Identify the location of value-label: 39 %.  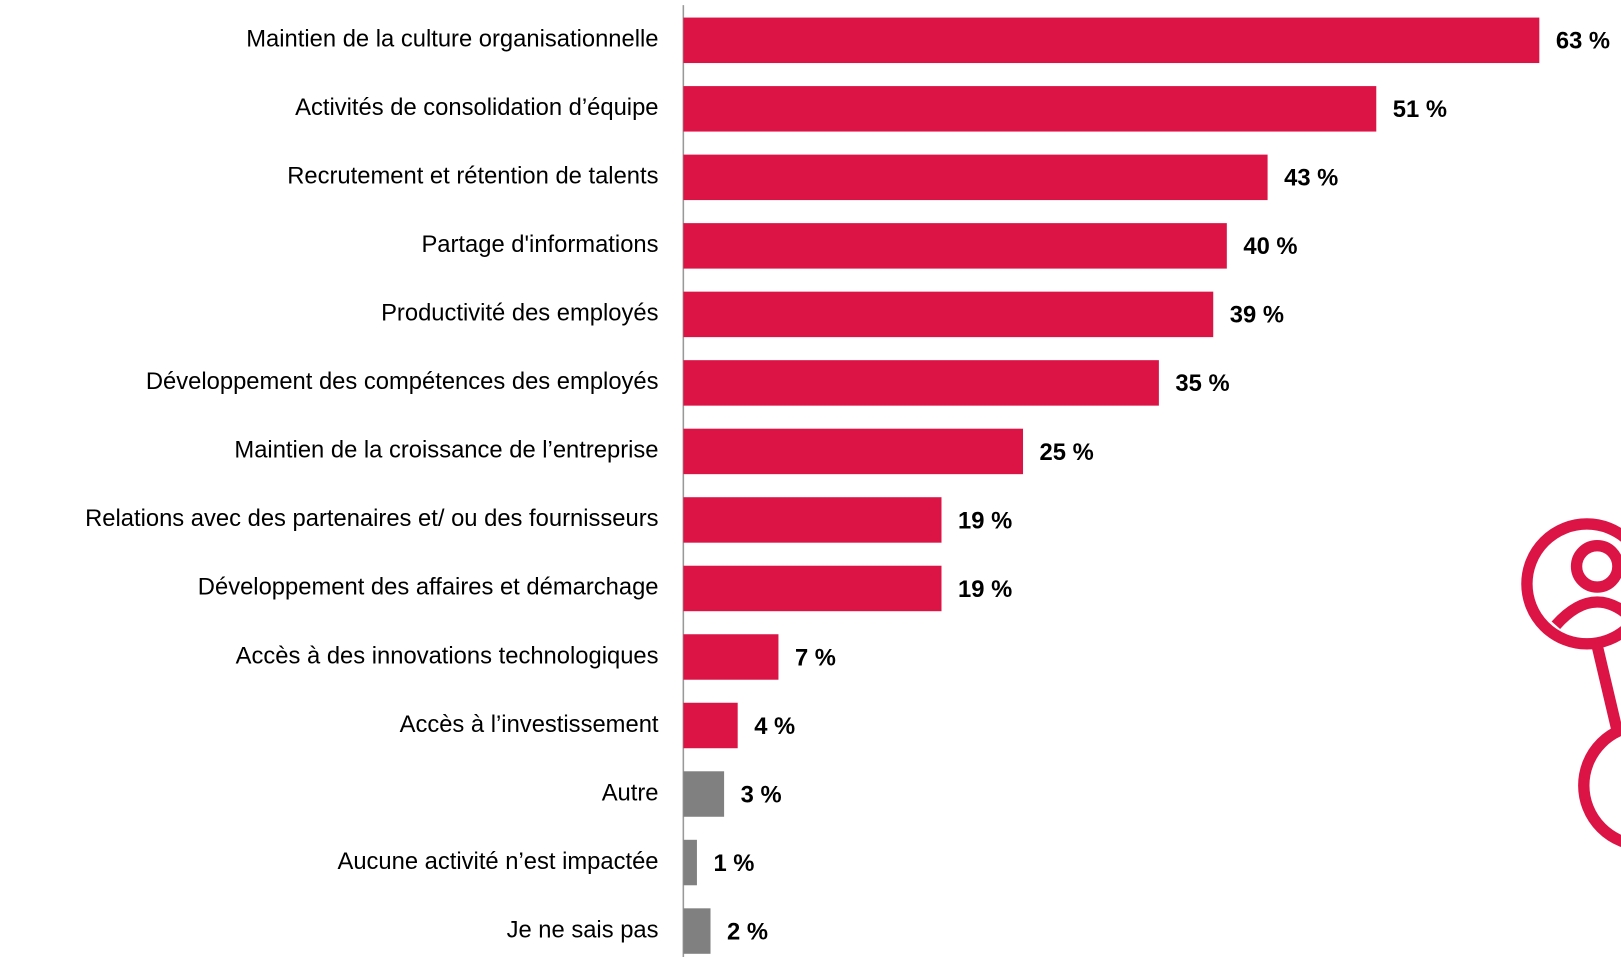
(1257, 315).